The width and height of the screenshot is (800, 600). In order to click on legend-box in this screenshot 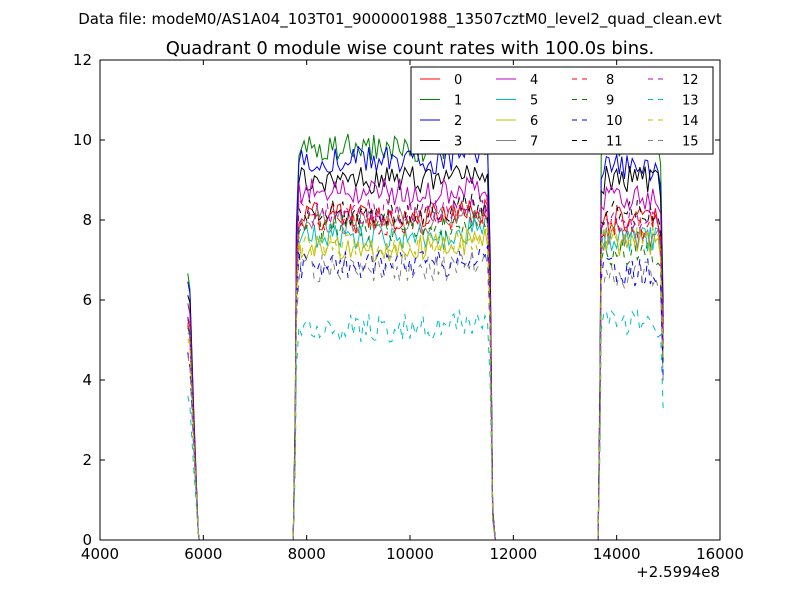, I will do `click(562, 110)`.